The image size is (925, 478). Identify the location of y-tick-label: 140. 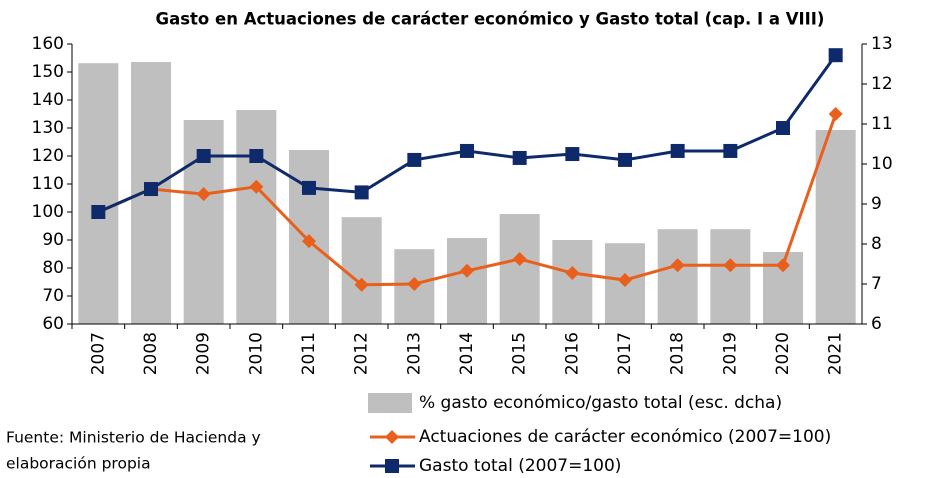
(48, 100).